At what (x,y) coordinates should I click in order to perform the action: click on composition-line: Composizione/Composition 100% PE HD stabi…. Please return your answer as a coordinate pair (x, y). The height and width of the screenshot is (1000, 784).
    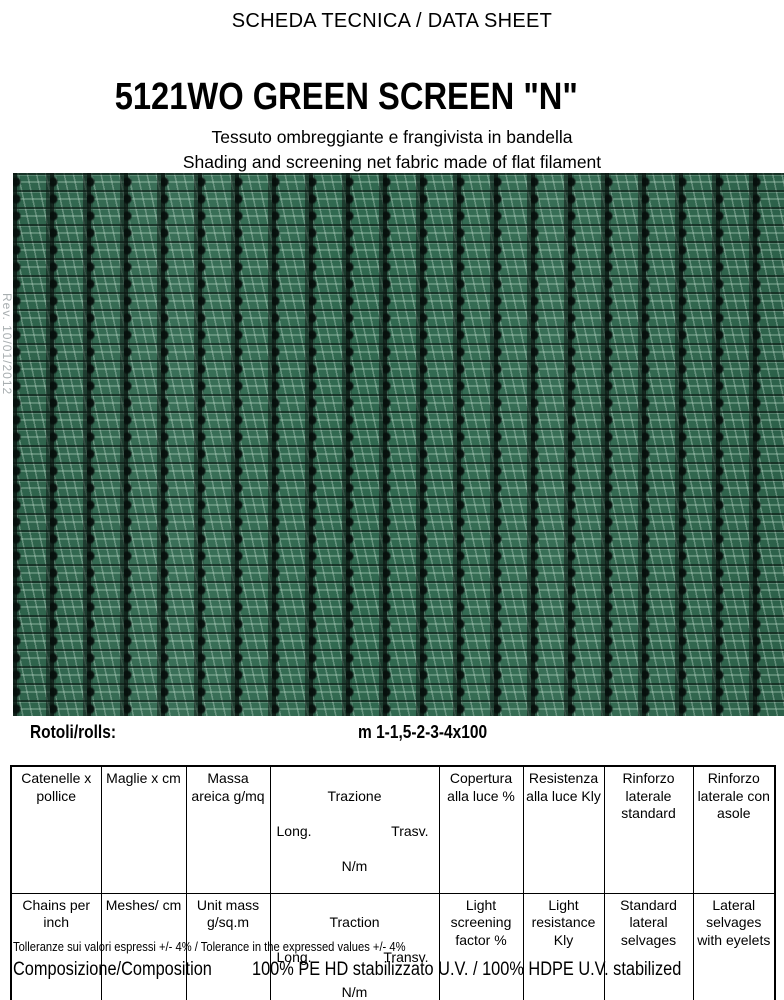
    Looking at the image, I should click on (382, 969).